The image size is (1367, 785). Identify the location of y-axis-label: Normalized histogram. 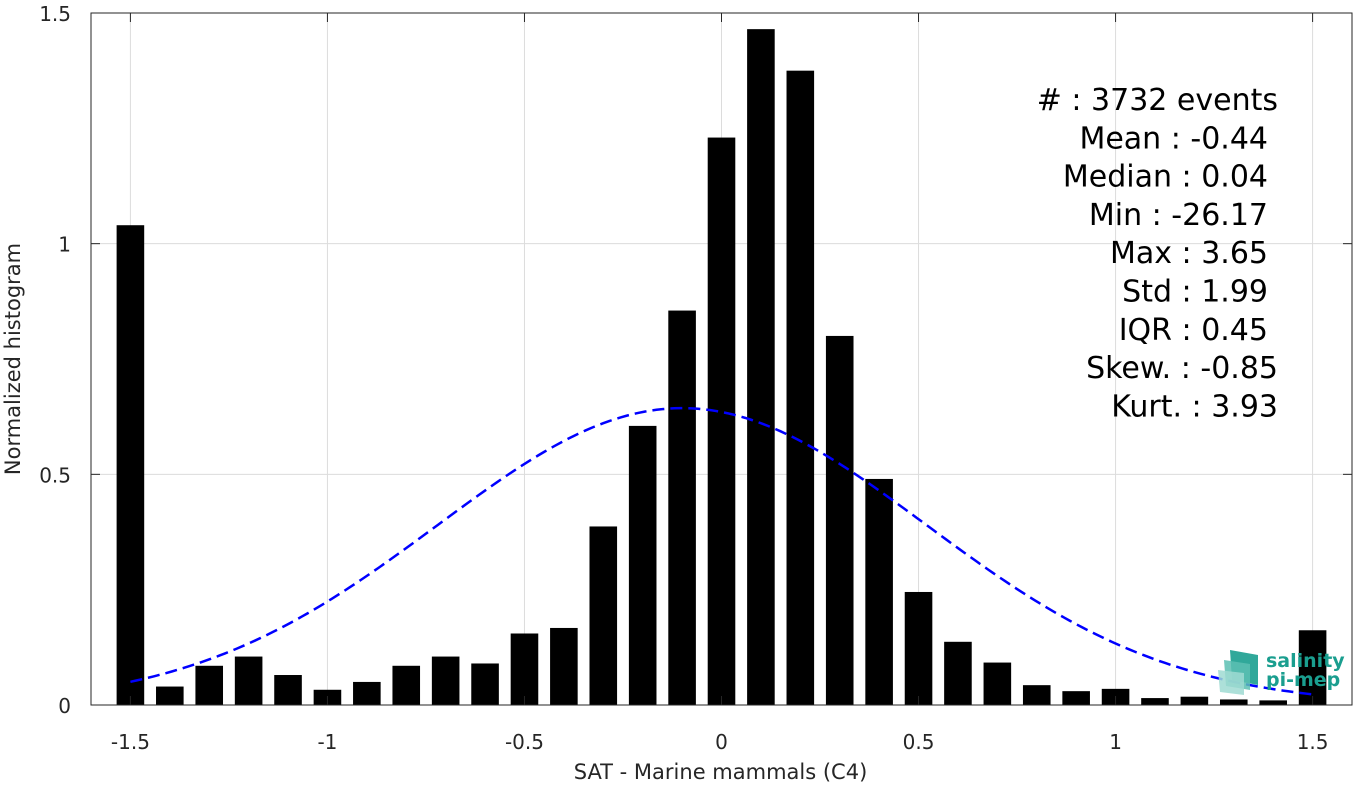
(13, 359).